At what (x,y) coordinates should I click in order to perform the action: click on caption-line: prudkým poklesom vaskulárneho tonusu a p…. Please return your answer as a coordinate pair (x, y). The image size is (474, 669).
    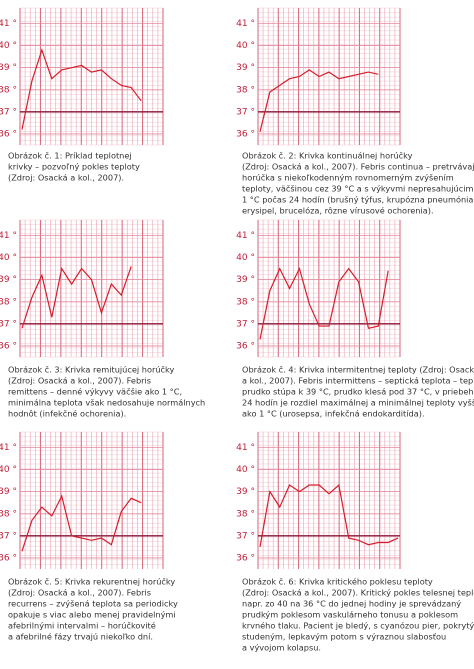
    Looking at the image, I should click on (350, 615).